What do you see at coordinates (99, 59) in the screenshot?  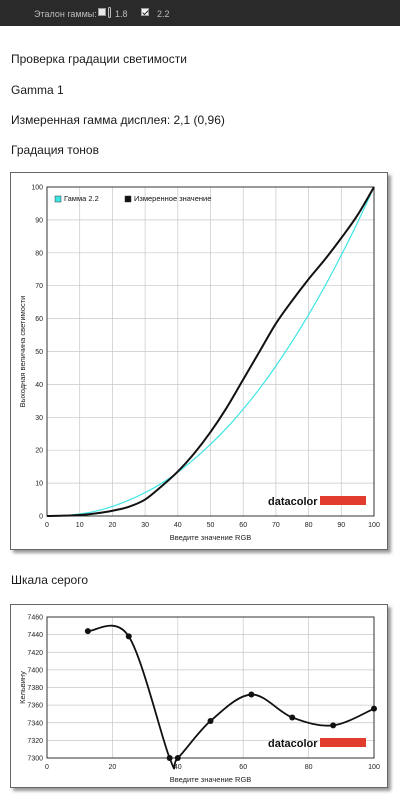 I see `page-title: Проверка градации светимости` at bounding box center [99, 59].